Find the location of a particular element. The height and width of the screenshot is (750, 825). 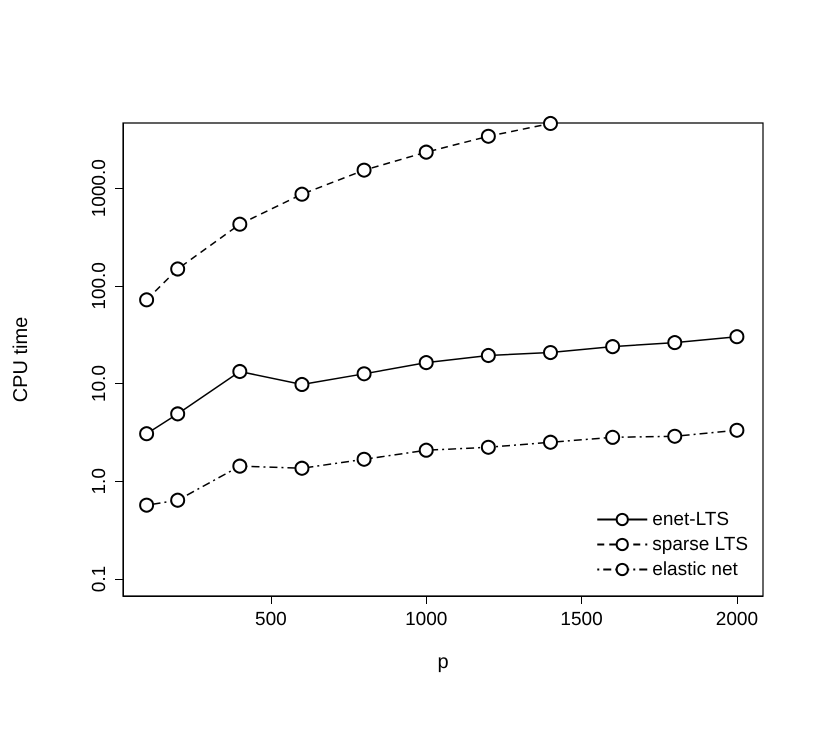

y-axis-title: CPU time is located at coordinates (21, 359).